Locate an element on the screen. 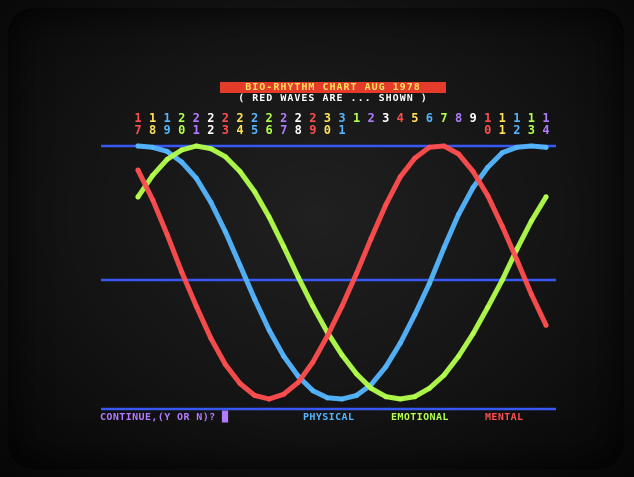 The width and height of the screenshot is (634, 477). cursor-block: █ is located at coordinates (225, 417).